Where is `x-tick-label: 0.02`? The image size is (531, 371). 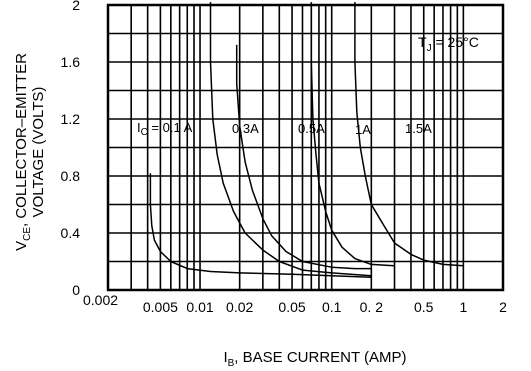
x-tick-label: 0.02 is located at coordinates (239, 307).